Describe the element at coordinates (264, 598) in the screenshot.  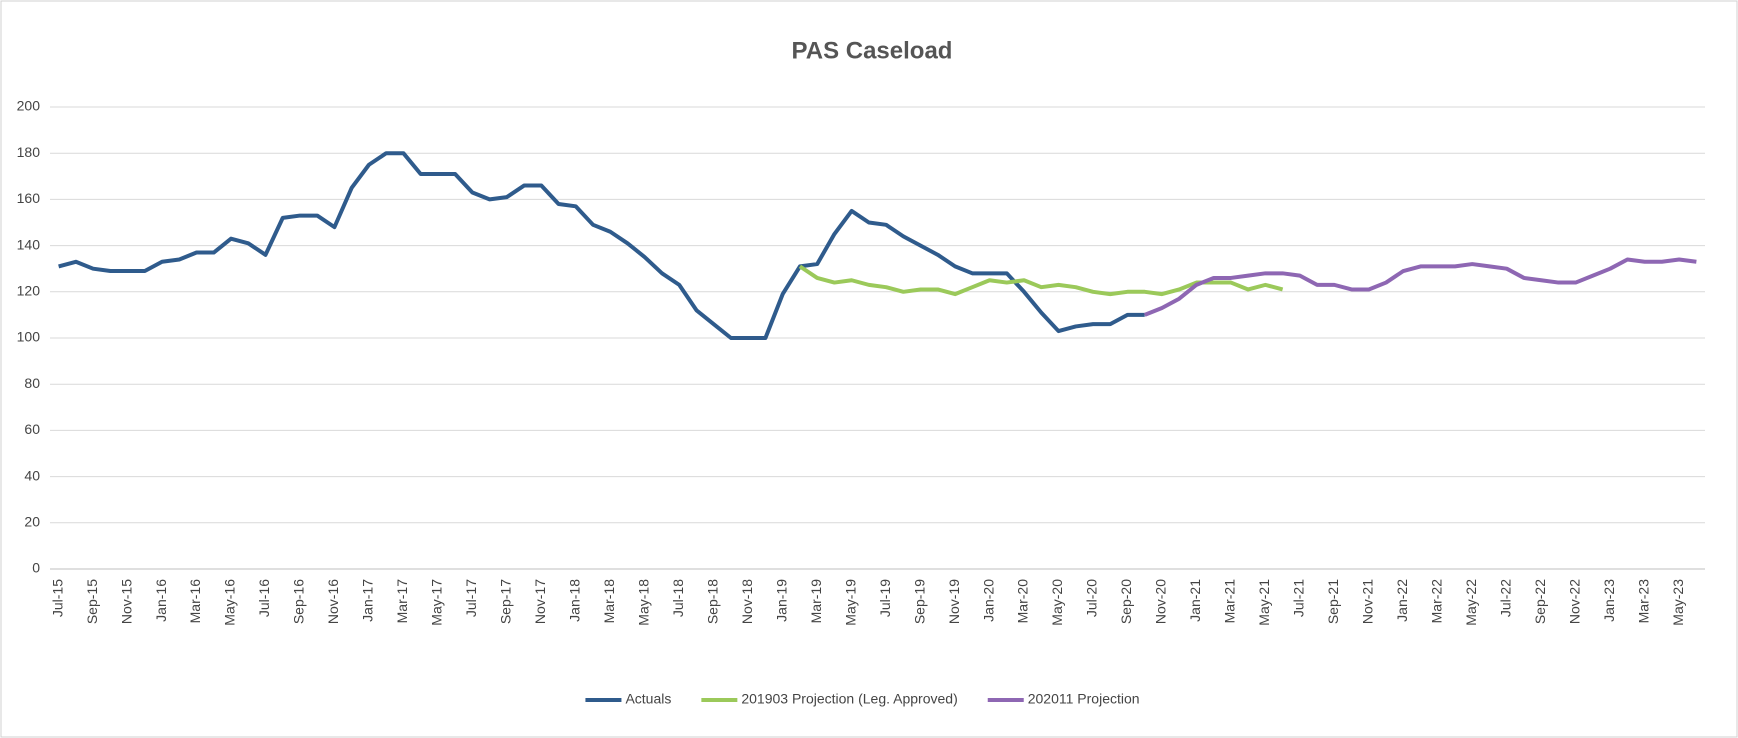
I see `x-tick-label: Jul-16` at that location.